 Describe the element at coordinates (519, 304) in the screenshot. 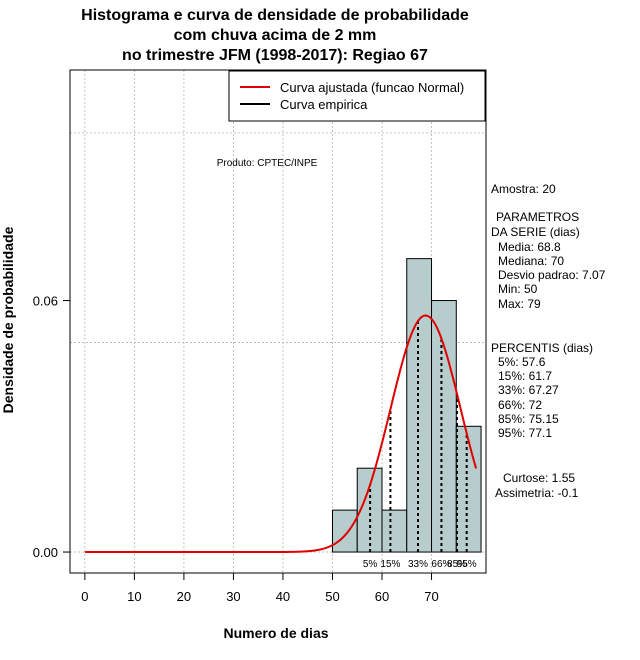

I see `stat-max: Max: 79` at that location.